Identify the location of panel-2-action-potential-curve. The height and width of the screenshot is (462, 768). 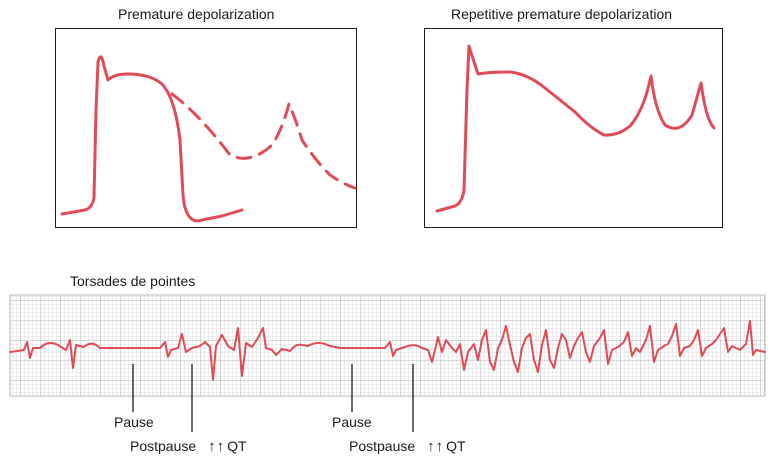
(575, 128).